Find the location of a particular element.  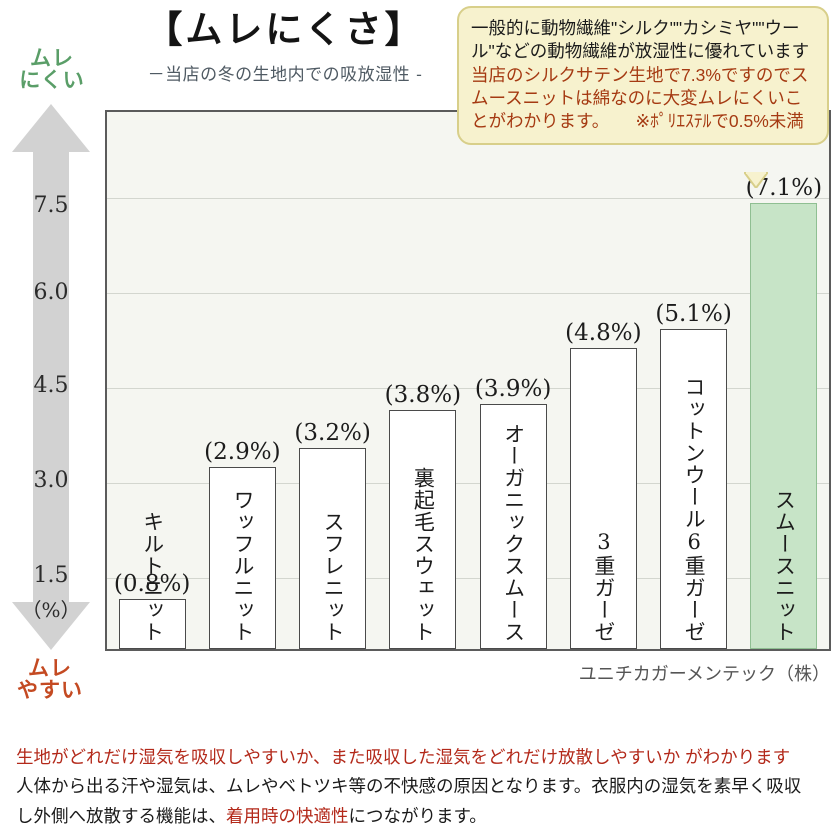

source-attribution: ユニチカガーメンテック（株） is located at coordinates (704, 674).